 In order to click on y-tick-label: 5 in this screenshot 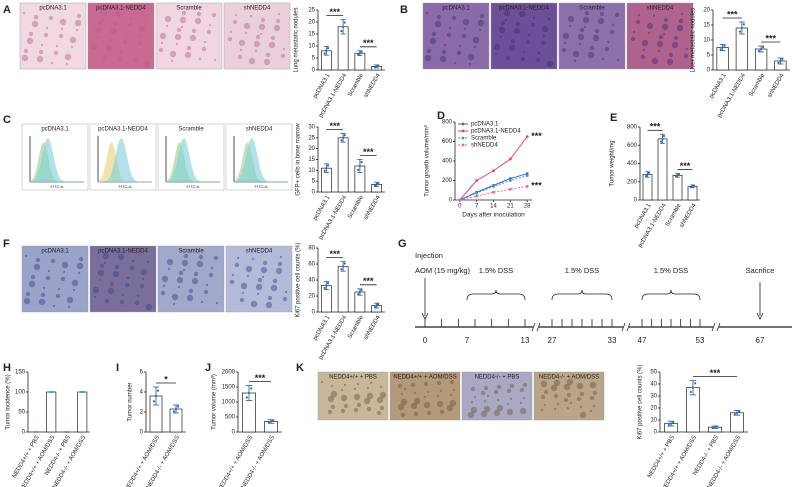, I will do `click(314, 59)`.